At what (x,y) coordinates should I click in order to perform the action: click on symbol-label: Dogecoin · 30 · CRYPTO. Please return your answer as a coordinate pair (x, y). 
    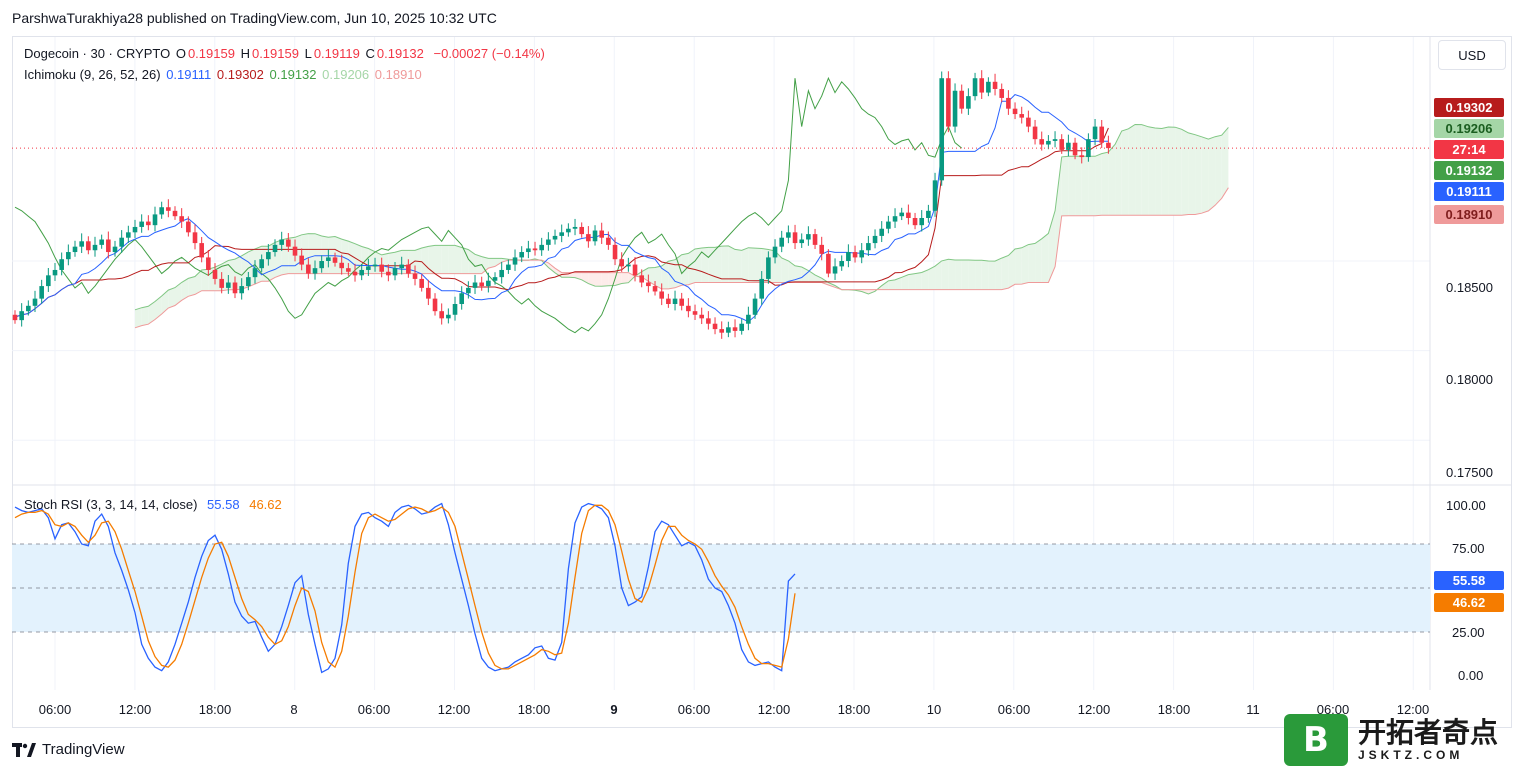
    Looking at the image, I should click on (97, 53).